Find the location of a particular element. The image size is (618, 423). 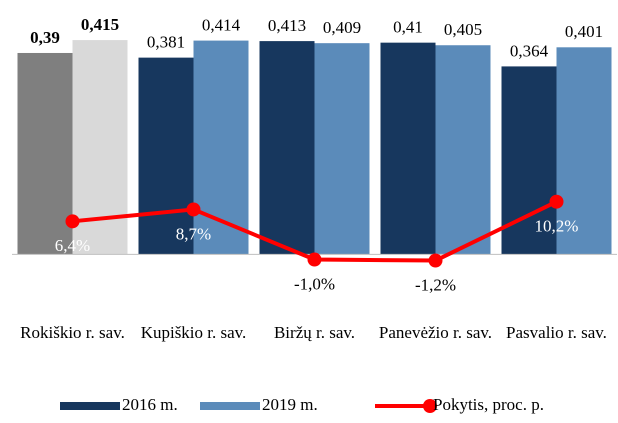

legend-marker is located at coordinates (430, 406).